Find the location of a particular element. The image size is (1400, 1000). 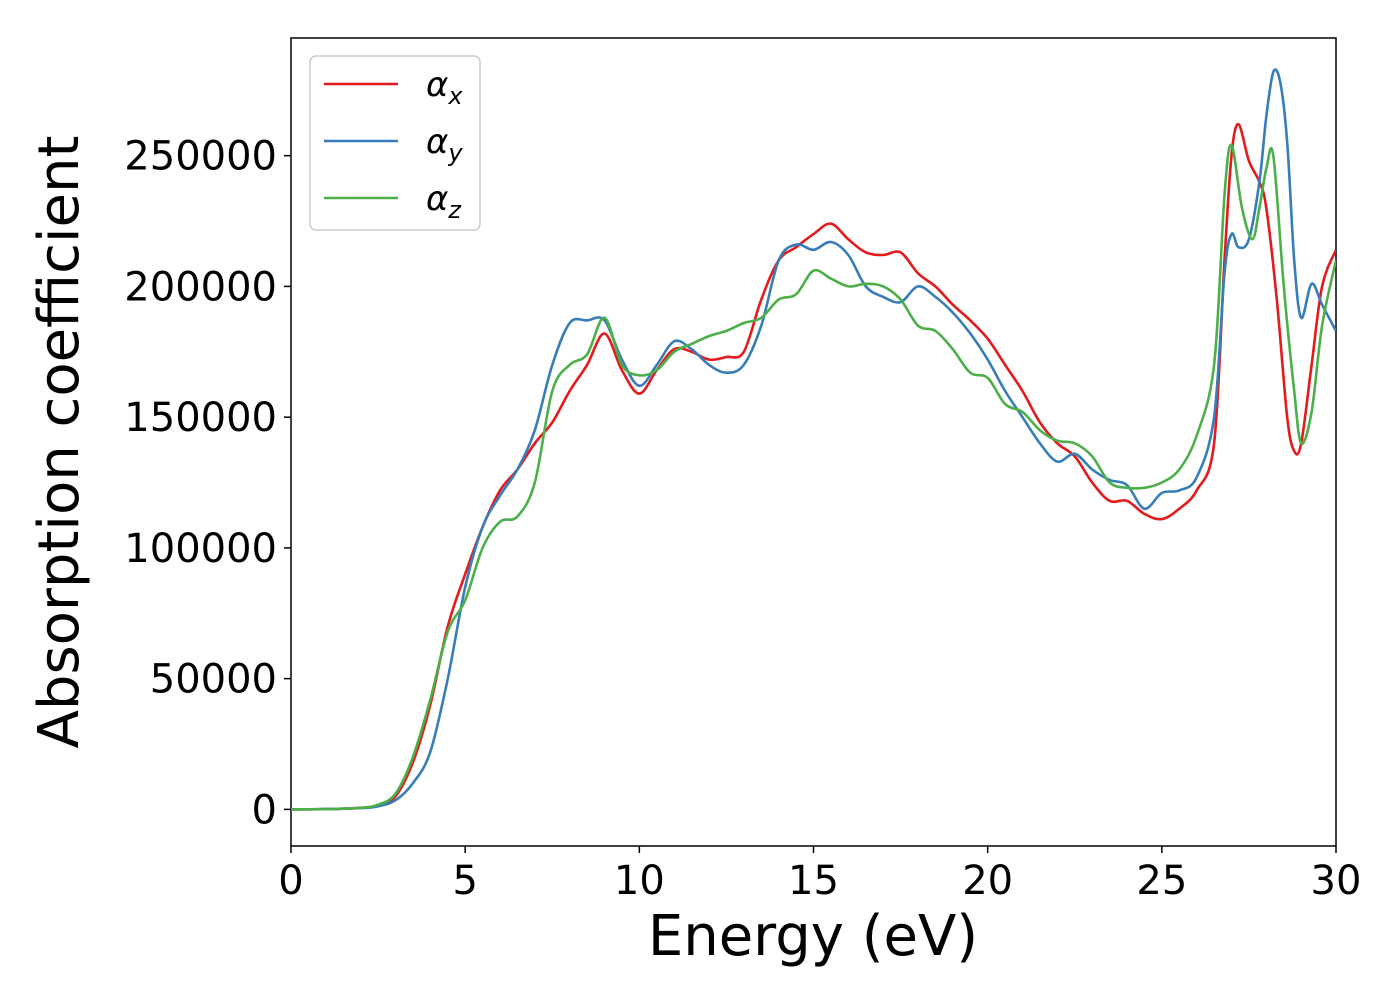

y-tick-label: 50000 is located at coordinates (213, 680).